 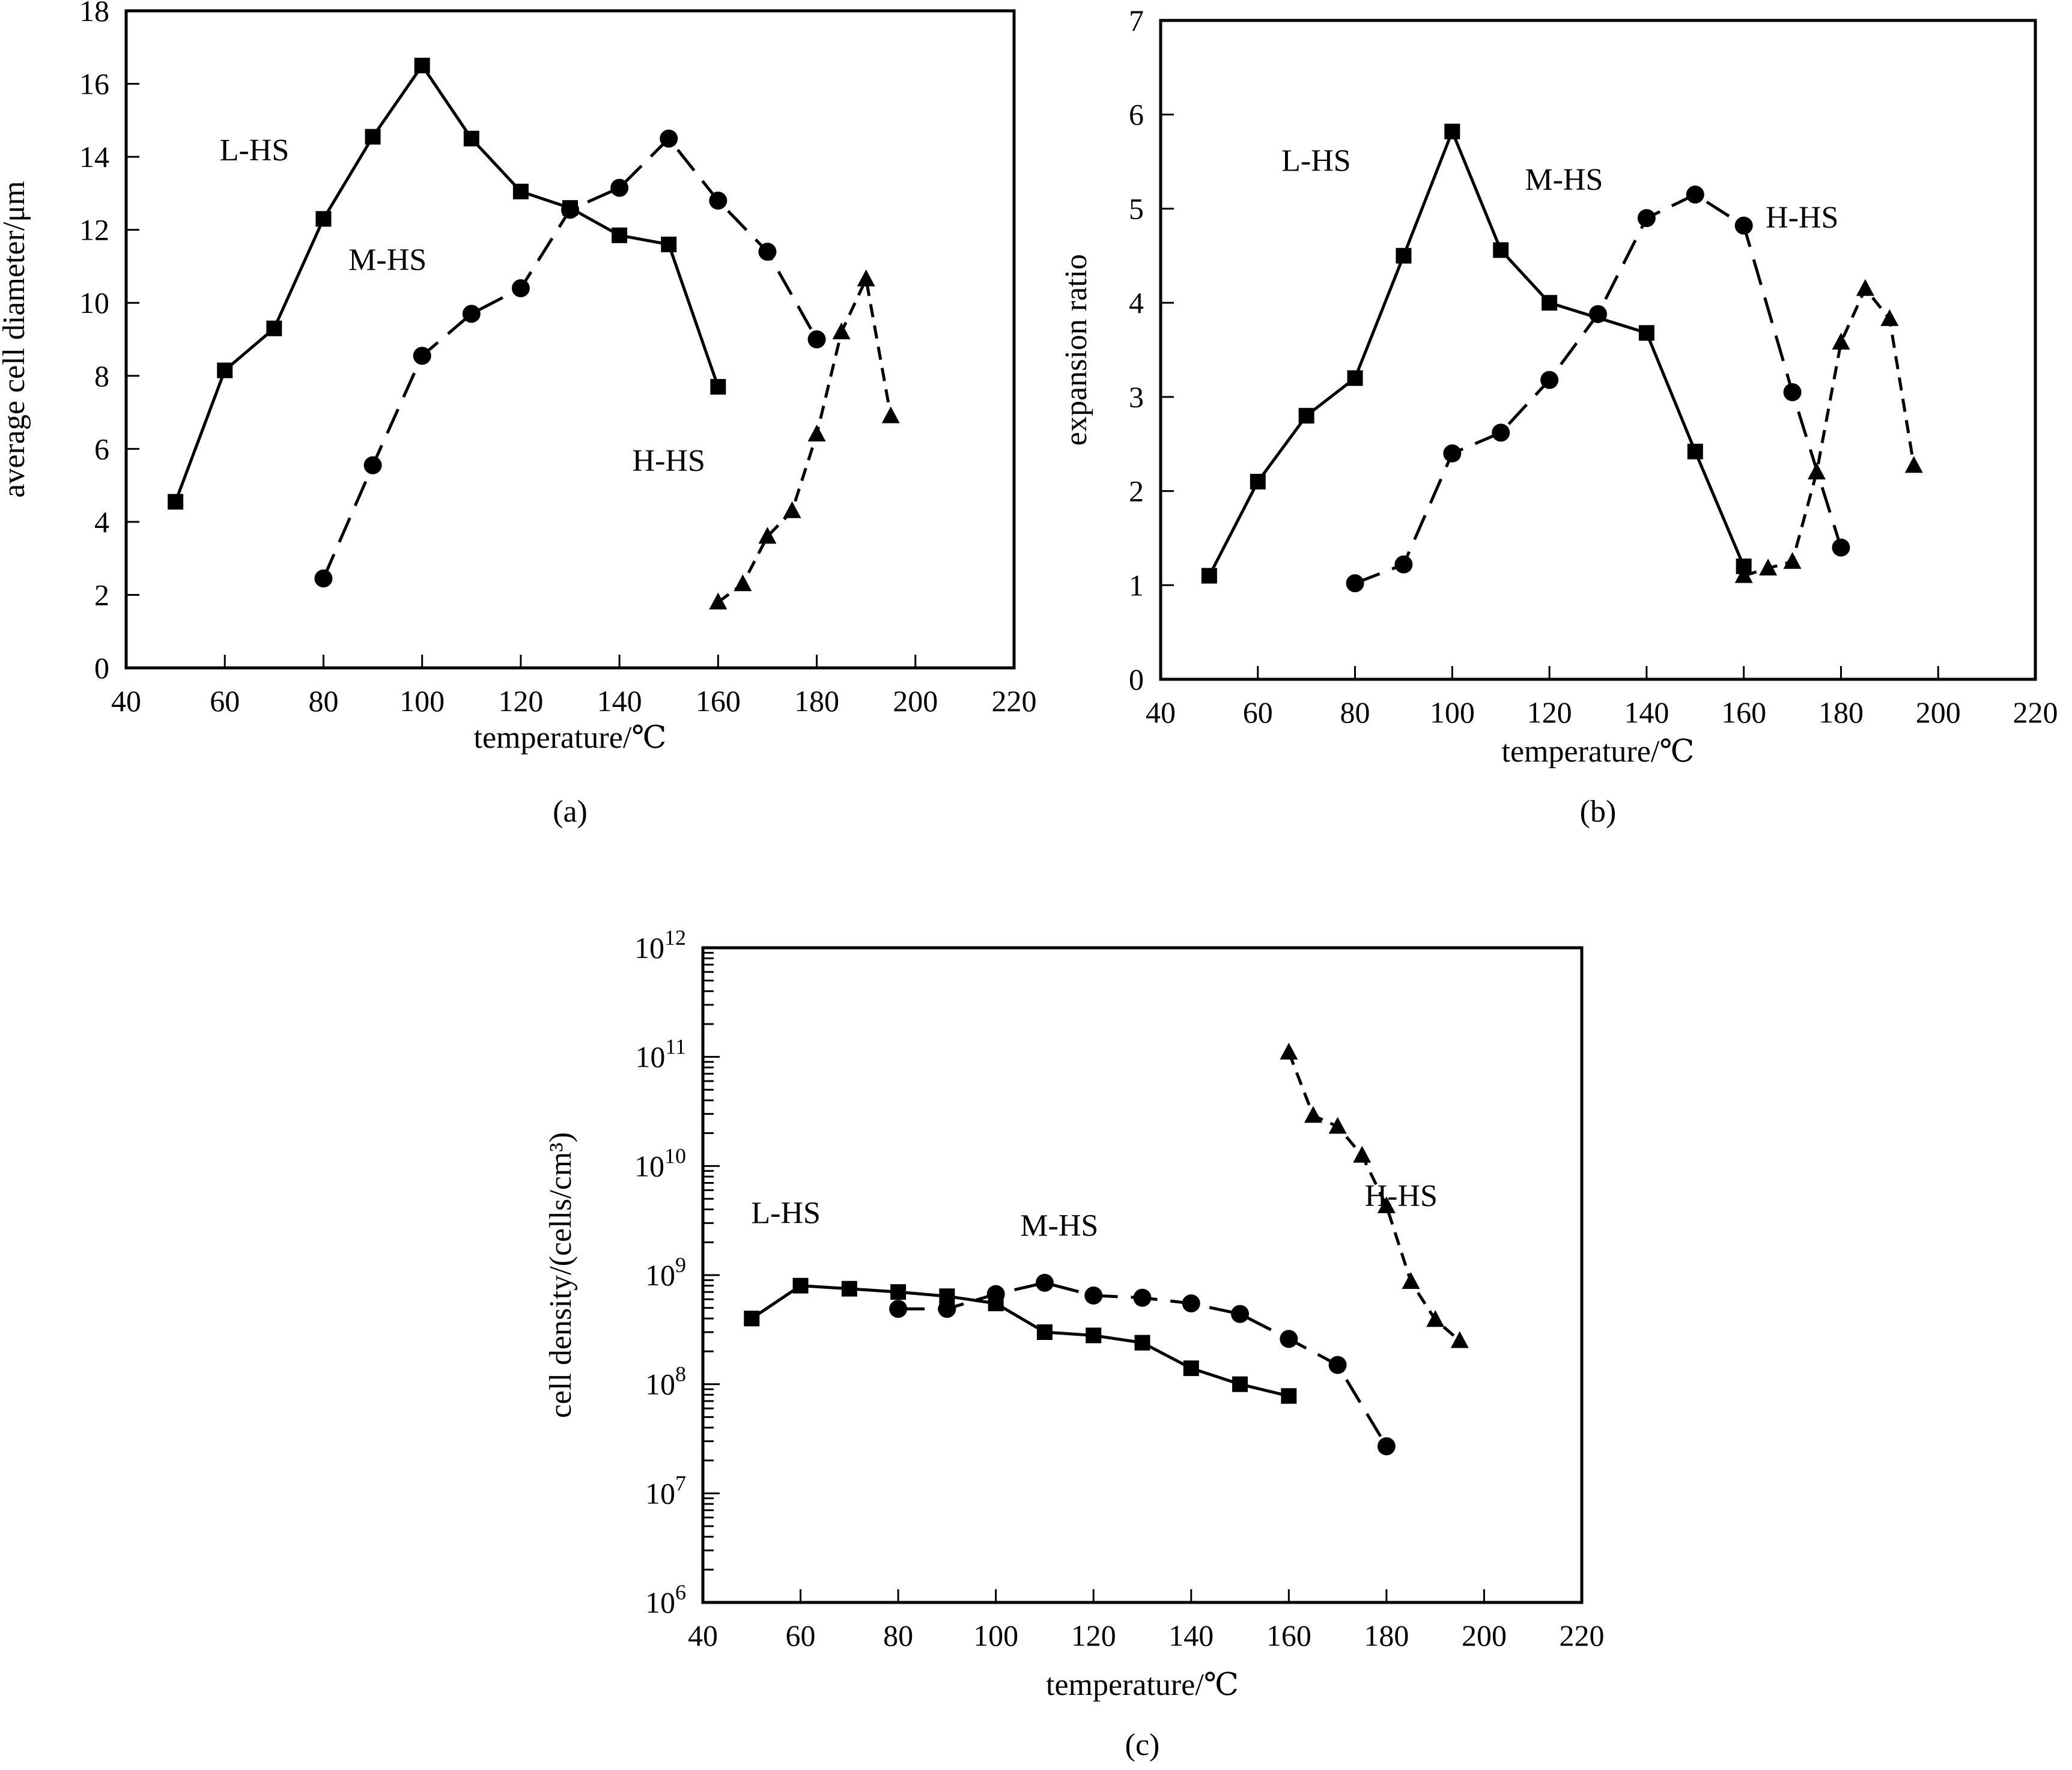 I want to click on y-tick-label: 107, so click(x=665, y=1490).